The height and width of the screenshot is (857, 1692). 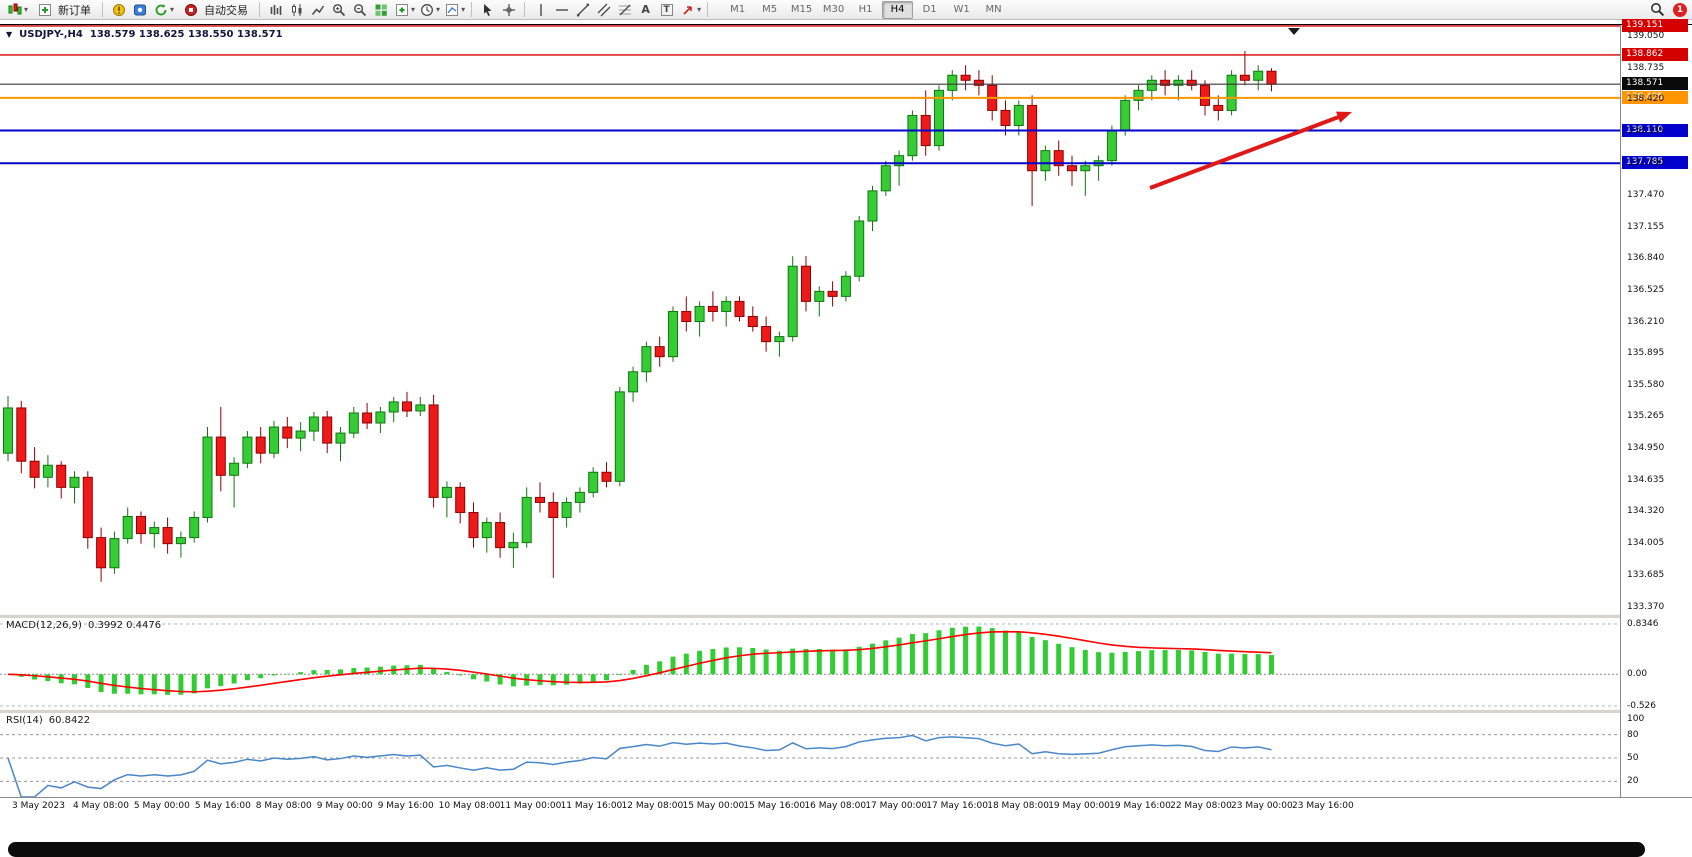 What do you see at coordinates (469, 806) in the screenshot?
I see `time-tick: 10 May 08:00` at bounding box center [469, 806].